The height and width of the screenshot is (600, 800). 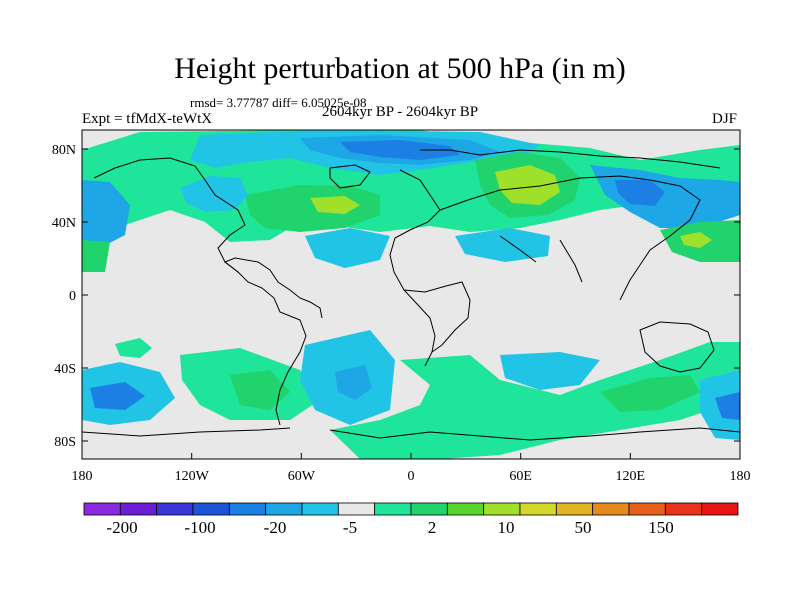 What do you see at coordinates (133, 348) in the screenshot?
I see `contour-south-teal-small` at bounding box center [133, 348].